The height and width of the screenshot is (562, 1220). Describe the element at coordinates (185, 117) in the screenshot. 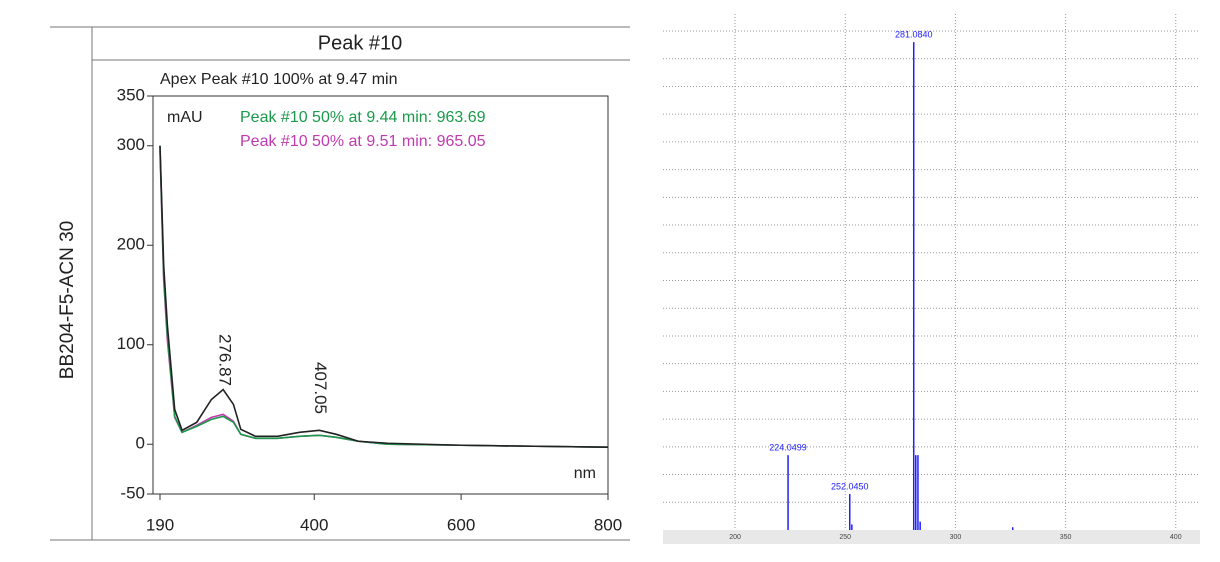

I see `unit-label: mAU` at that location.